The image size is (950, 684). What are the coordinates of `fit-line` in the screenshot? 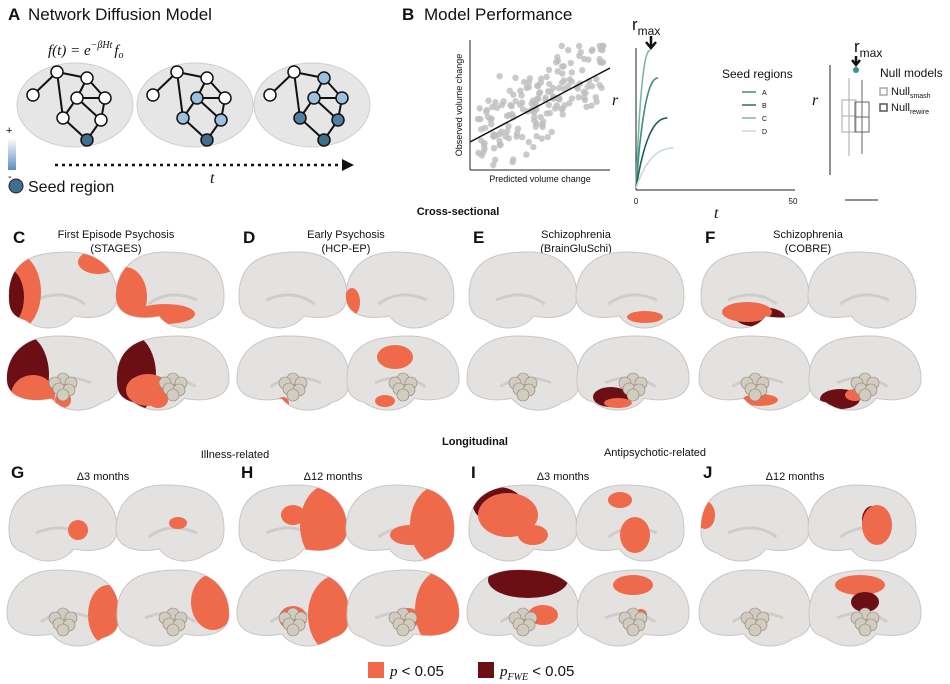 It's located at (540, 105).